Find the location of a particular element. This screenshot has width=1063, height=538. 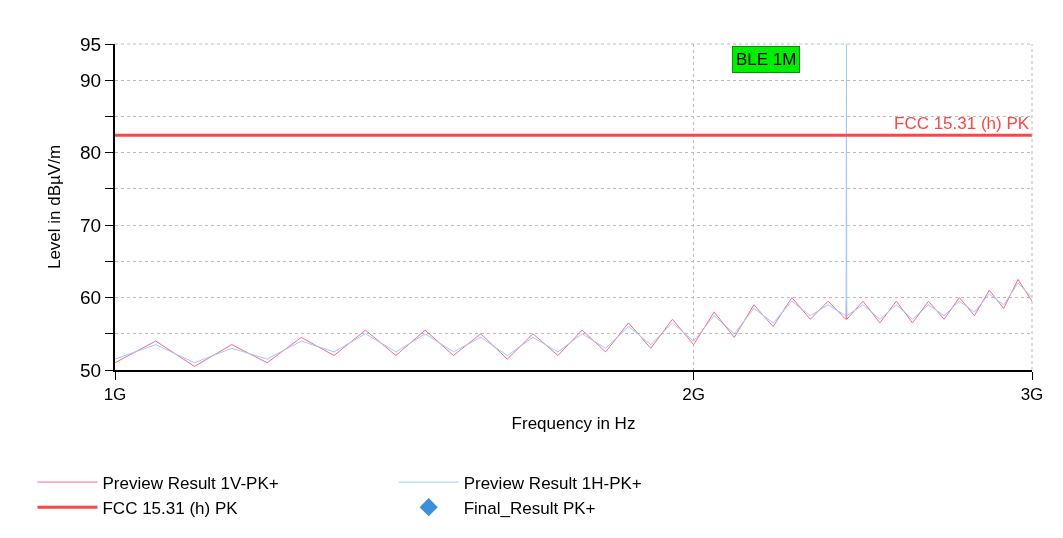

y-tick-label: 50 is located at coordinates (91, 370).